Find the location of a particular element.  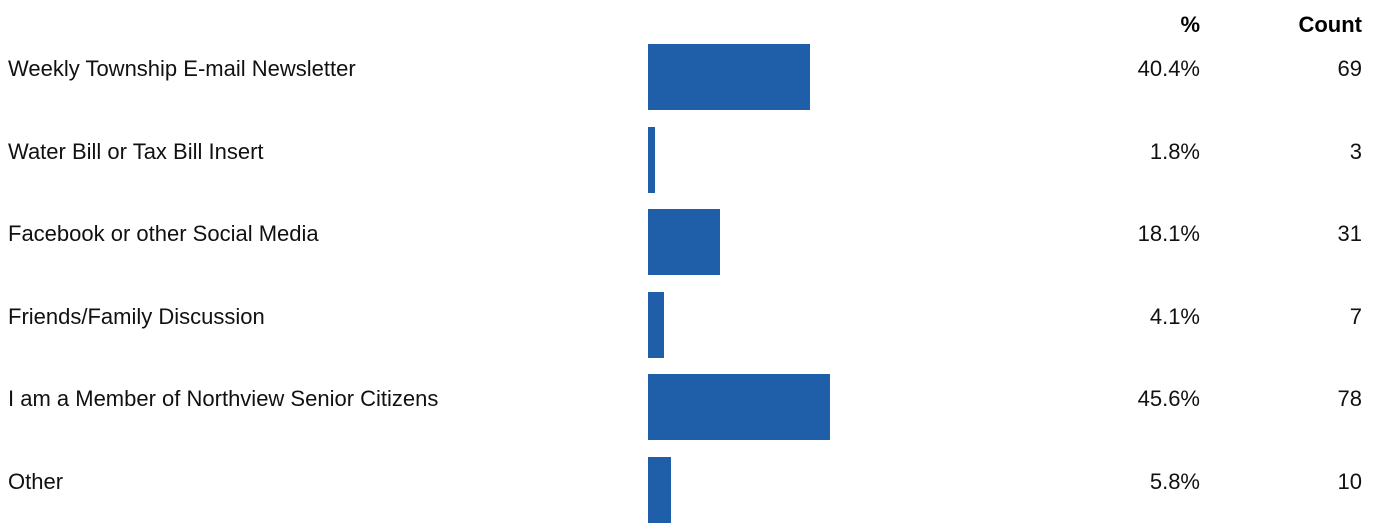

count-value: 78 is located at coordinates (1349, 398).